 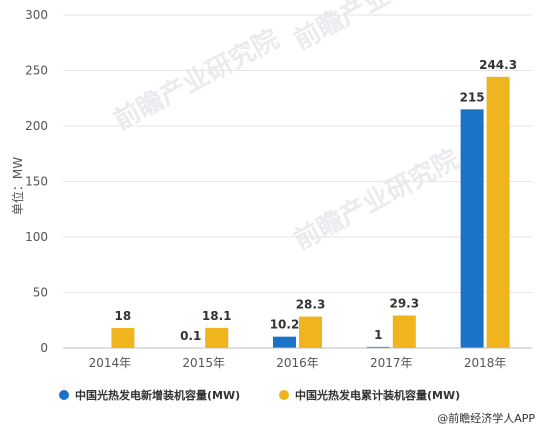 What do you see at coordinates (190, 336) in the screenshot?
I see `data-label: 0.1` at bounding box center [190, 336].